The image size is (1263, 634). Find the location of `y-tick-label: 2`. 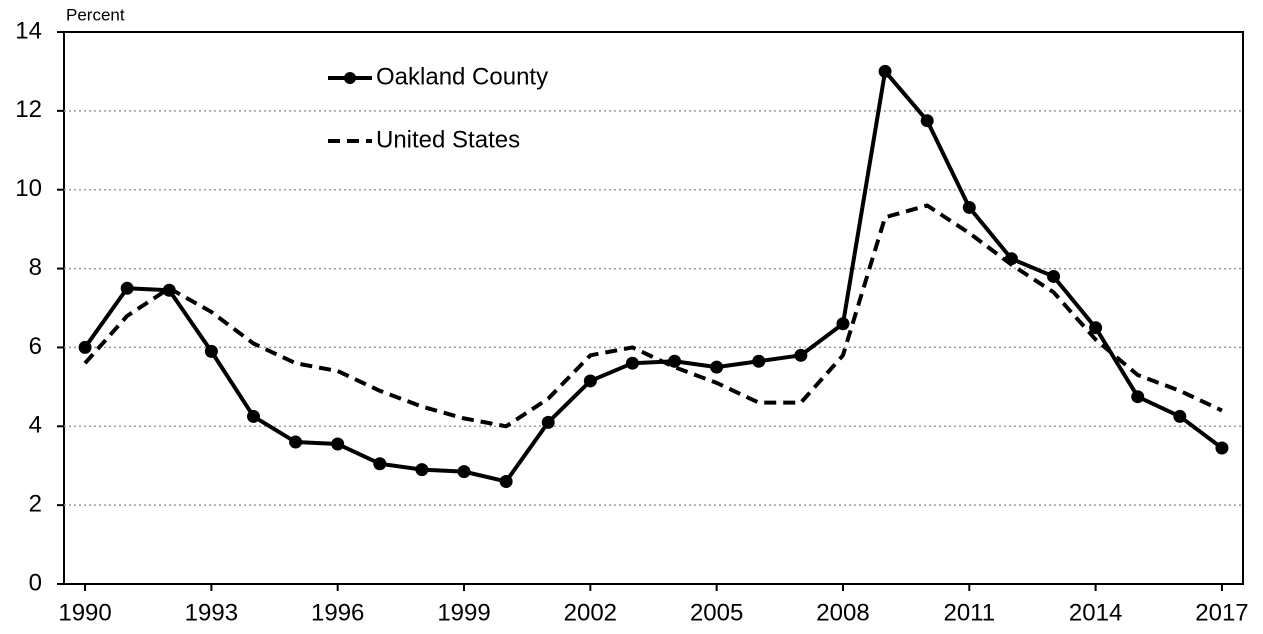

y-tick-label: 2 is located at coordinates (35, 503).